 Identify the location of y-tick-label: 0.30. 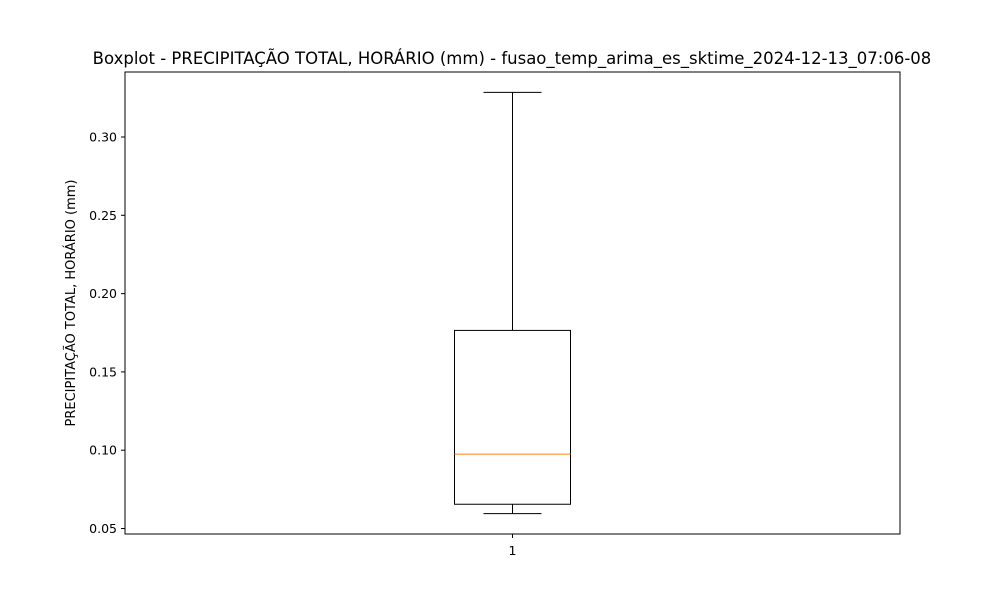
(103, 136).